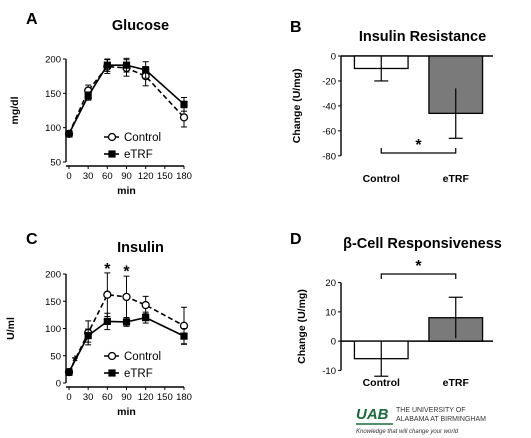  Describe the element at coordinates (302, 326) in the screenshot. I see `panel-d-y-label: Change (U/mg)` at that location.